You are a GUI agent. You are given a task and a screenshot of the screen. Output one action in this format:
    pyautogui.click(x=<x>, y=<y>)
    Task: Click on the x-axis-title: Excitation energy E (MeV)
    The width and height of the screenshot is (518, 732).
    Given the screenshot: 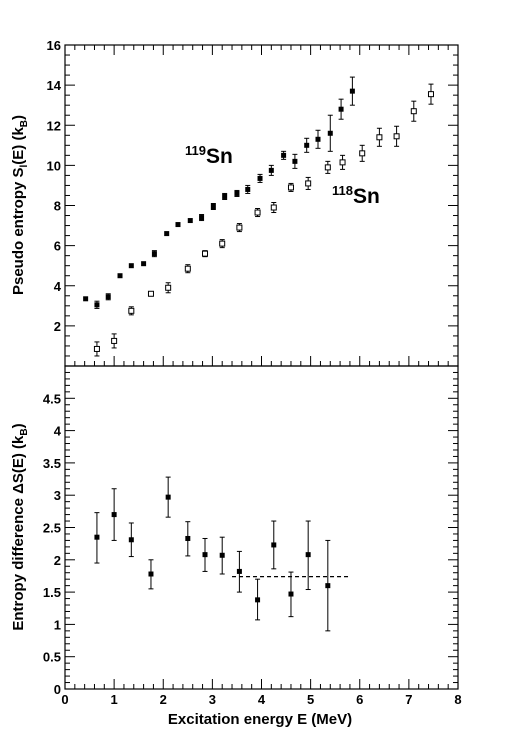 What is the action you would take?
    pyautogui.click(x=260, y=719)
    